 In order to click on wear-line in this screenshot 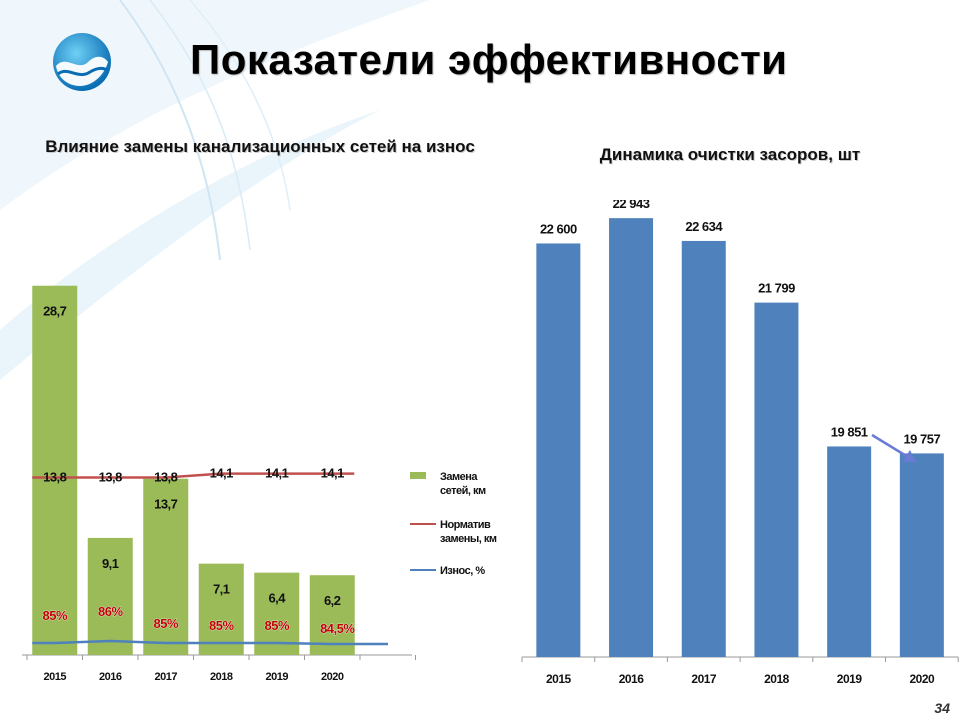, I will do `click(210, 642)`.